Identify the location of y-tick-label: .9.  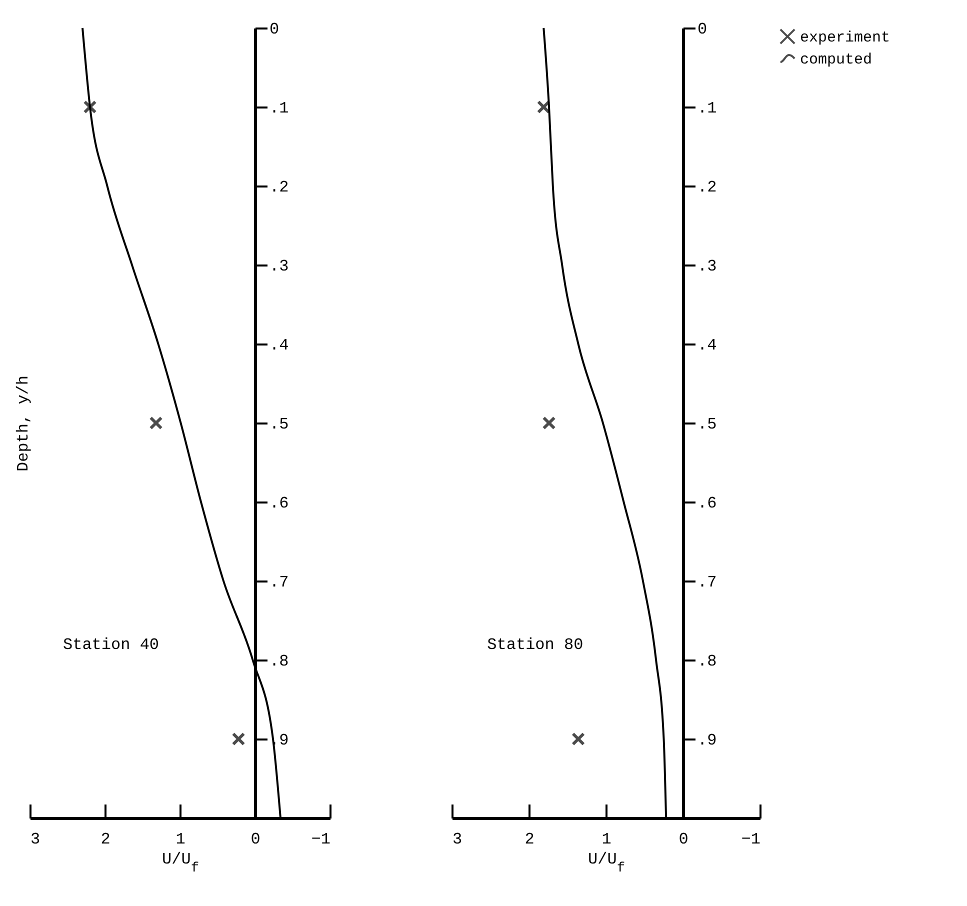
(707, 741).